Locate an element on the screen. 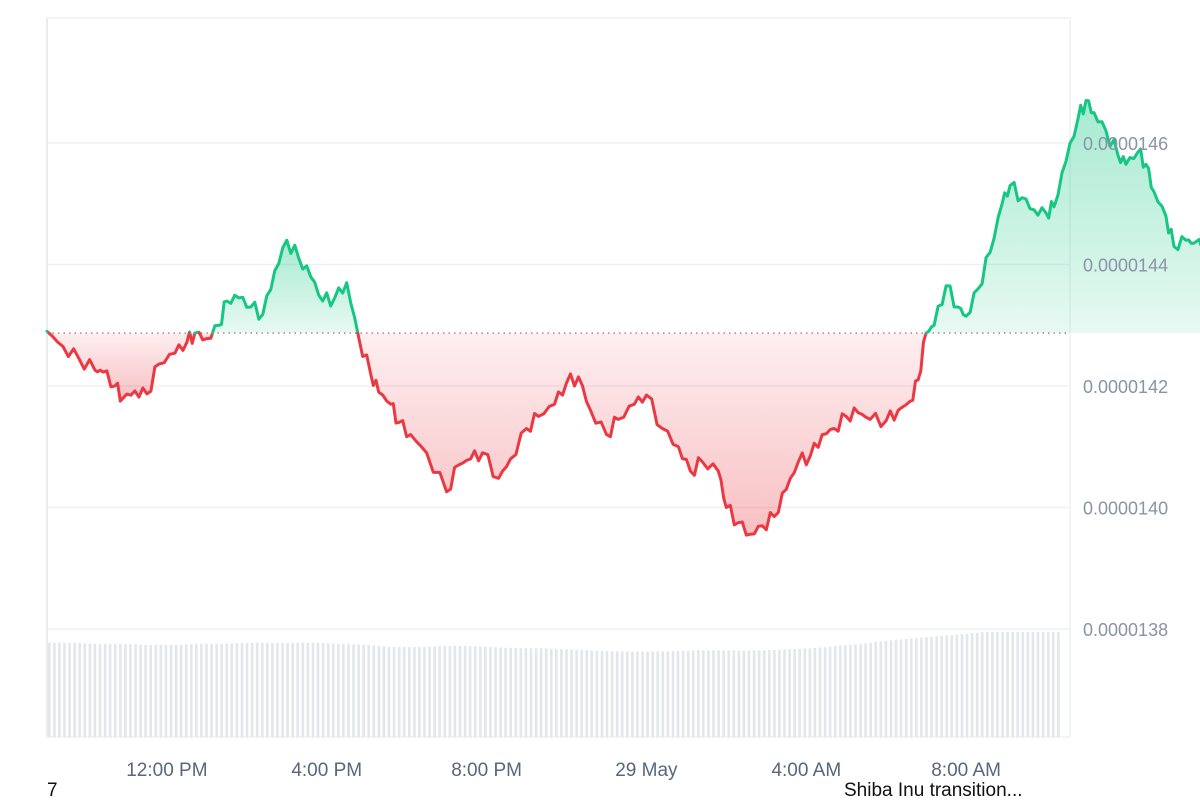 This screenshot has height=802, width=1200. area-above-baseline is located at coordinates (285, 287).